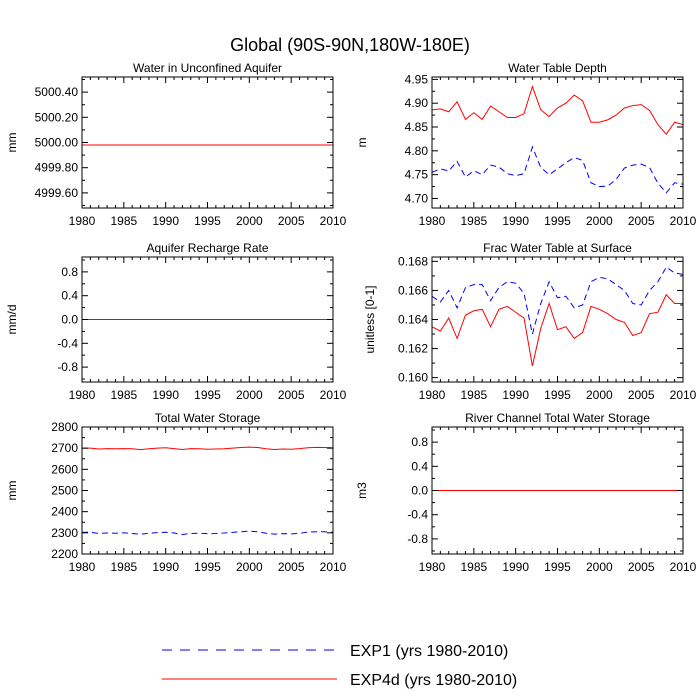 The width and height of the screenshot is (700, 700). I want to click on y-tick-label: 2600, so click(64, 469).